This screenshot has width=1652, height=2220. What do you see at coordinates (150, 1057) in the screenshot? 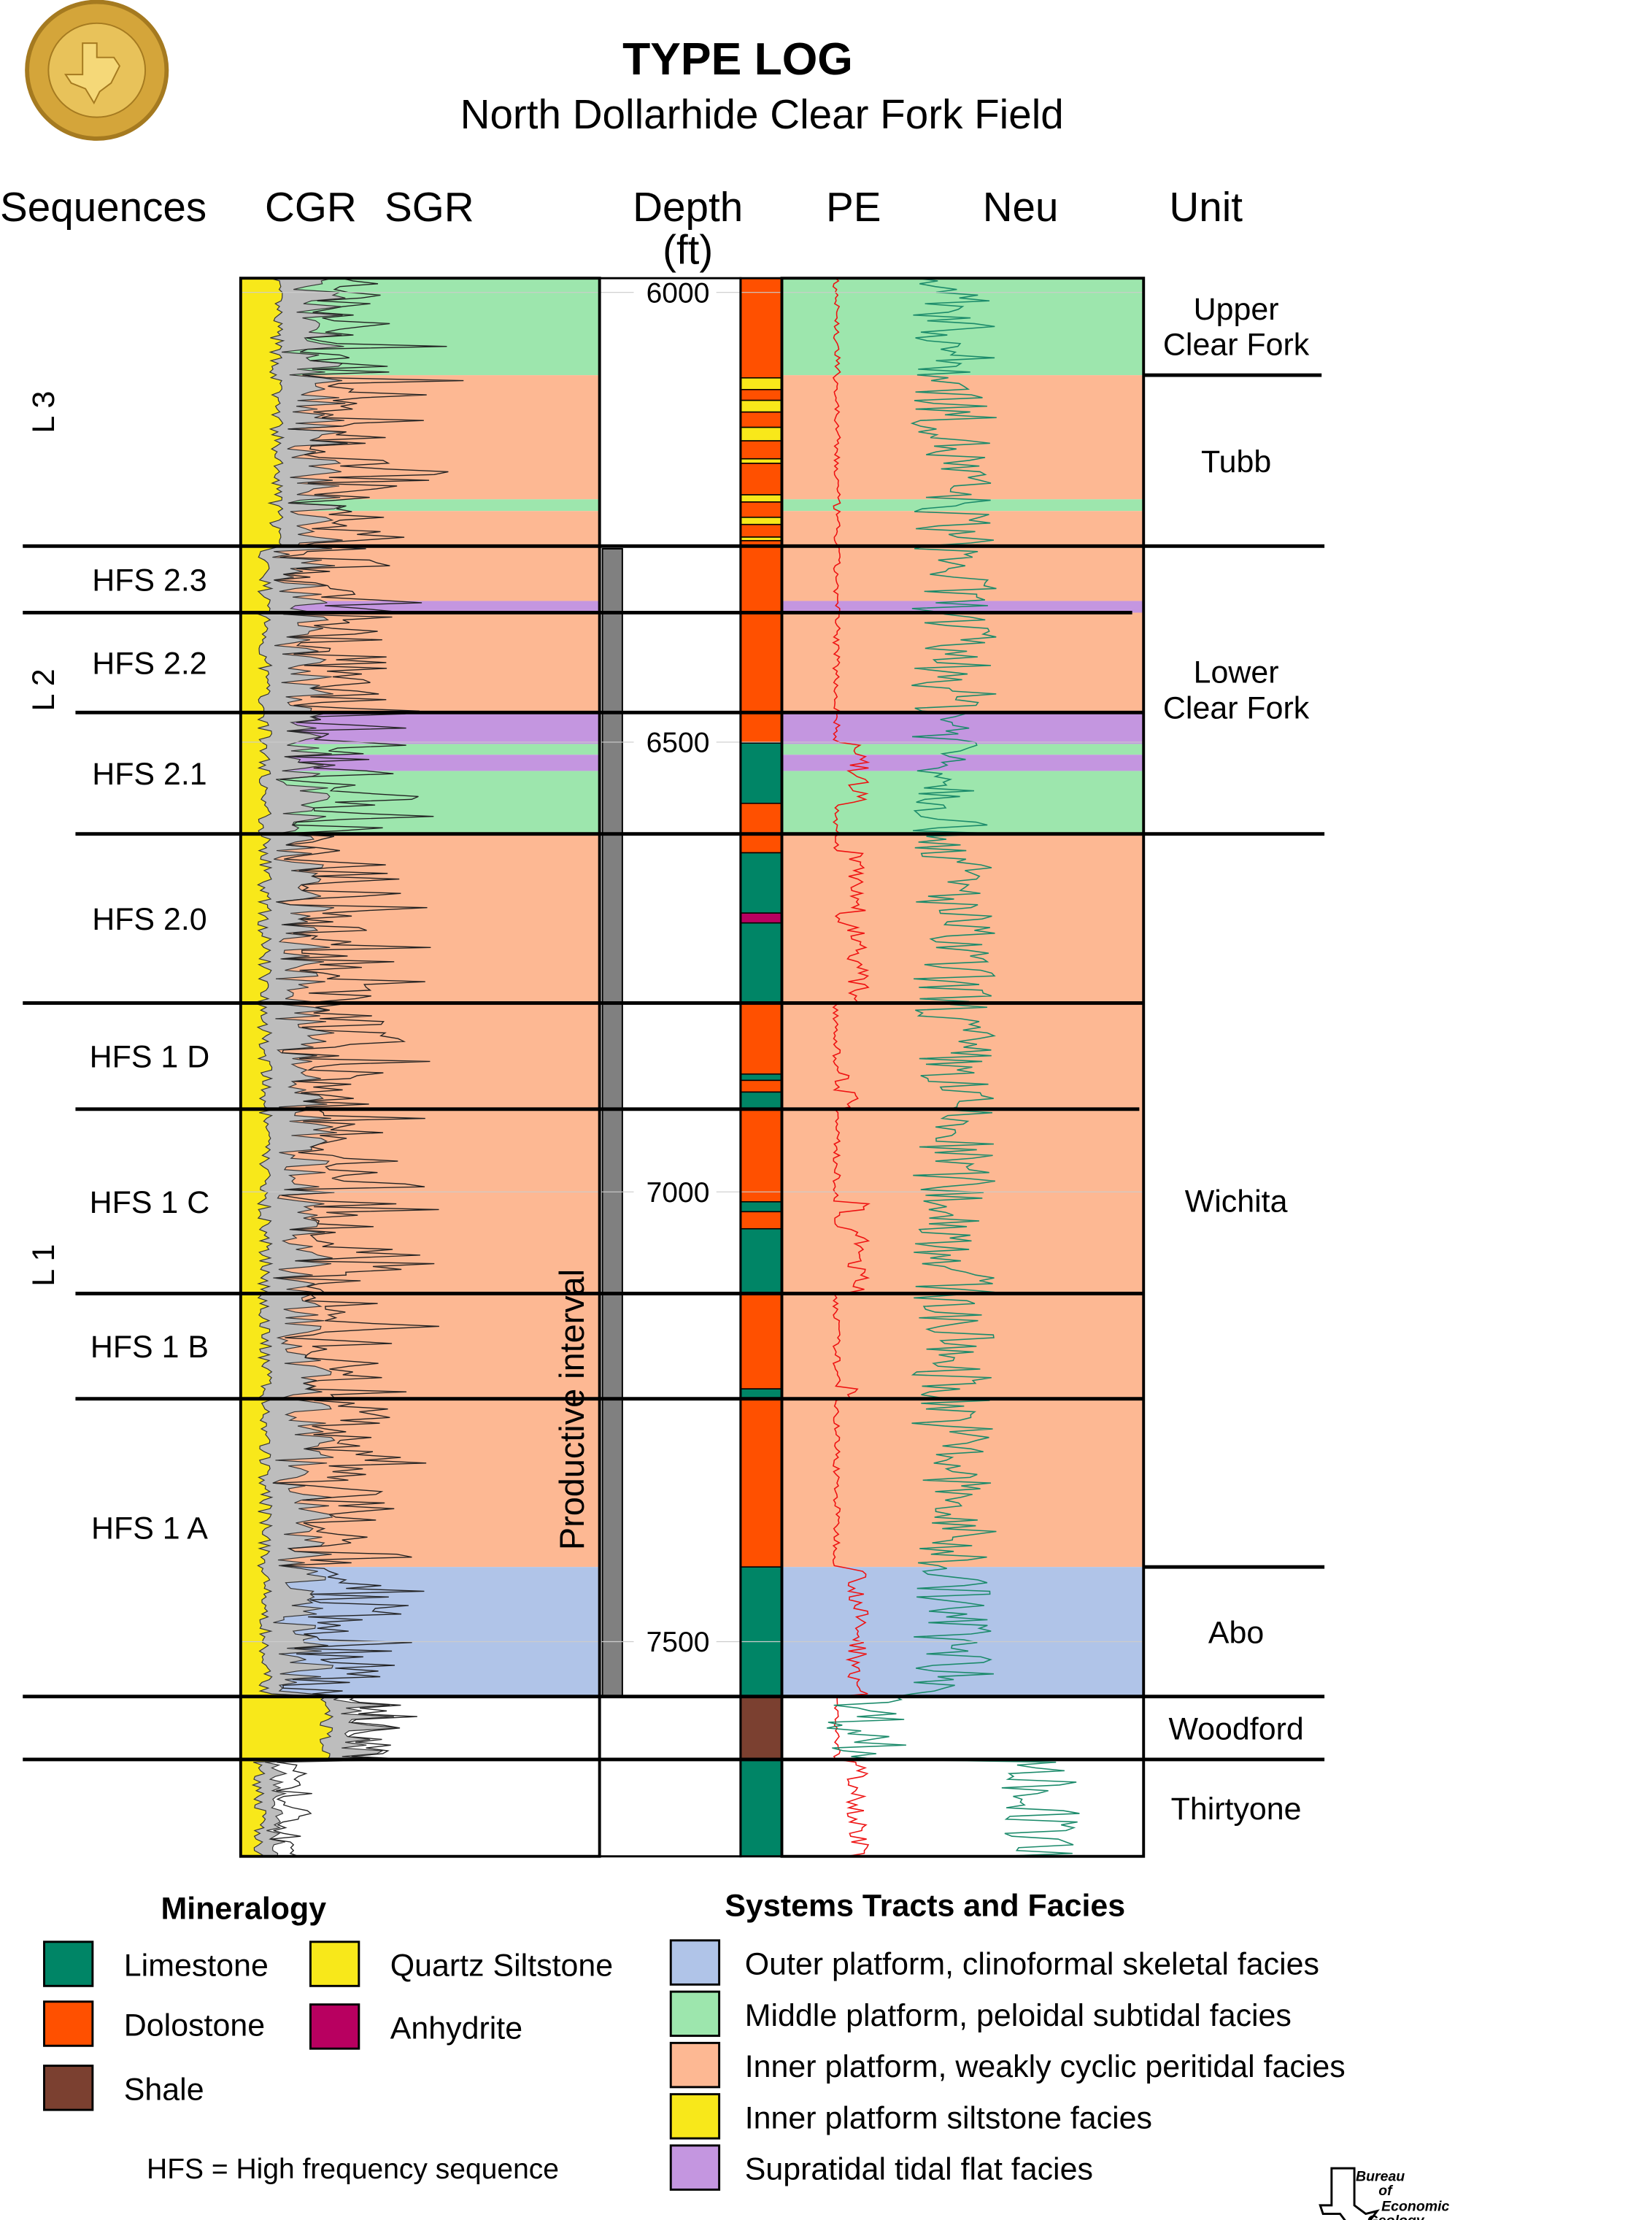
I see `hfs-label: HFS 1 D` at bounding box center [150, 1057].